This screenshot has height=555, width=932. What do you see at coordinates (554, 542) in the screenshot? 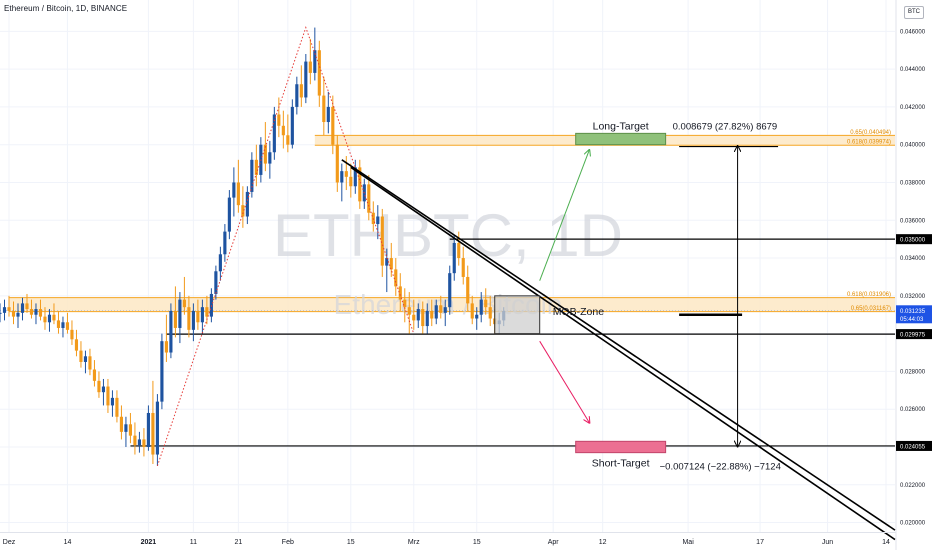
I see `x-tick-label: Apr` at bounding box center [554, 542].